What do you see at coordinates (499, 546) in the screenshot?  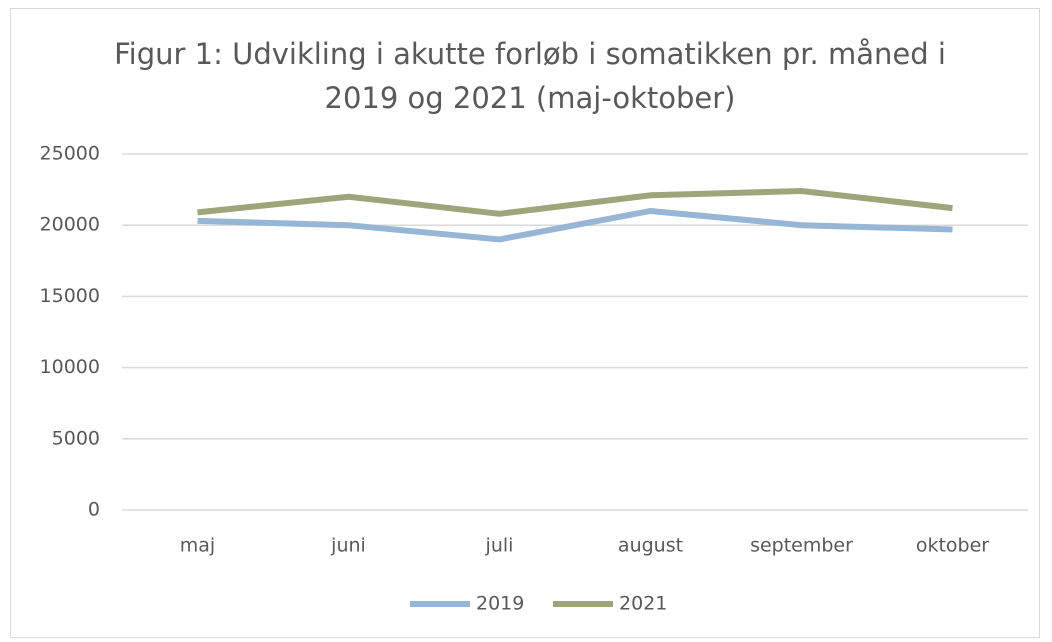 I see `x-tick-label: juli` at bounding box center [499, 546].